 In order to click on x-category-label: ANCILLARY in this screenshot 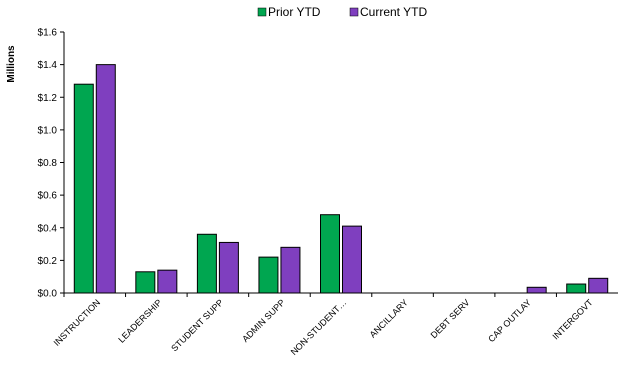, I will do `click(389, 318)`.